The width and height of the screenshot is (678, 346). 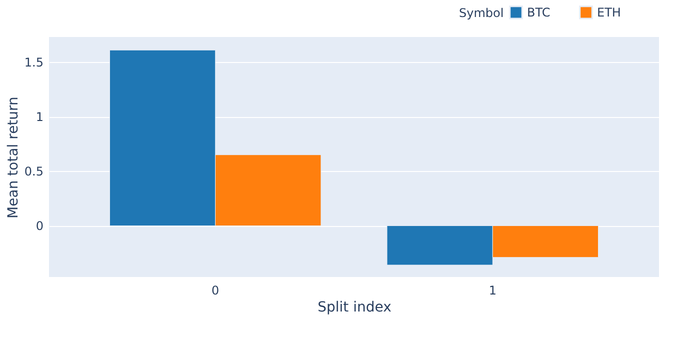 What do you see at coordinates (609, 12) in the screenshot?
I see `legend-label: ETH` at bounding box center [609, 12].